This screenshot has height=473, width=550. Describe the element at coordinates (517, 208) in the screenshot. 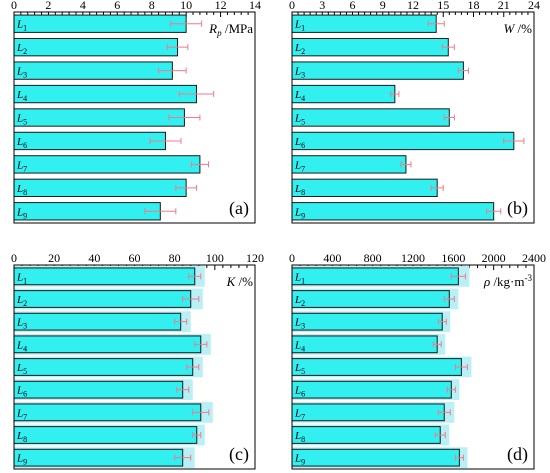

I see `panel-letter: (b)` at that location.